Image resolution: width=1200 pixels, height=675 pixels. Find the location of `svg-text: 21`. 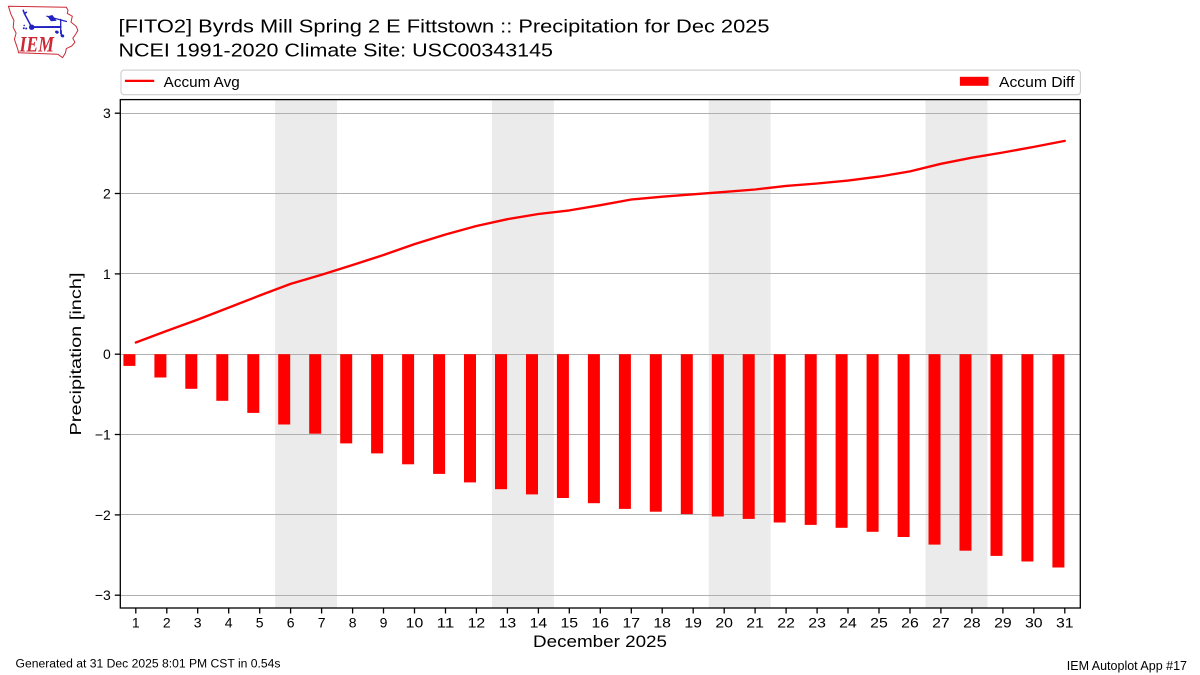

svg-text: 21 is located at coordinates (755, 623).